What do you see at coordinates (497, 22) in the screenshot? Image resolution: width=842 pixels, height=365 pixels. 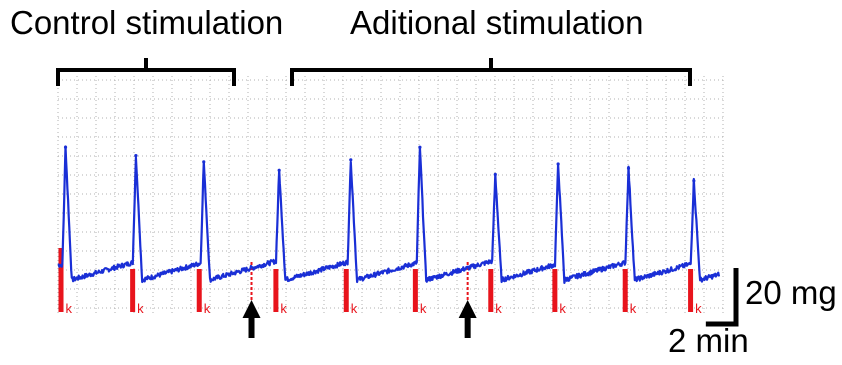 I see `additional-stimulation-label: Aditional stimulation` at bounding box center [497, 22].